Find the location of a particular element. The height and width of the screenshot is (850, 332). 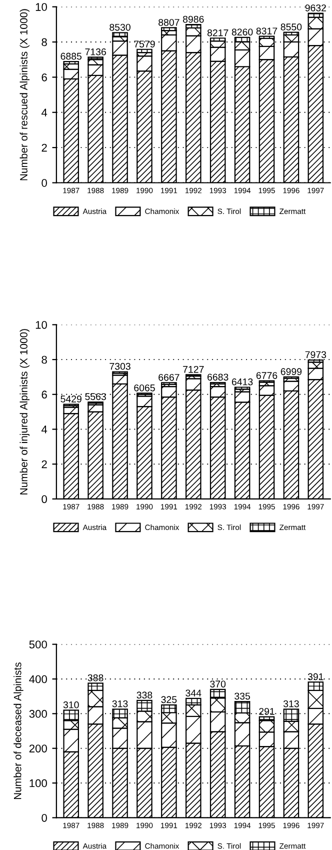

total-label: 391 is located at coordinates (316, 676).